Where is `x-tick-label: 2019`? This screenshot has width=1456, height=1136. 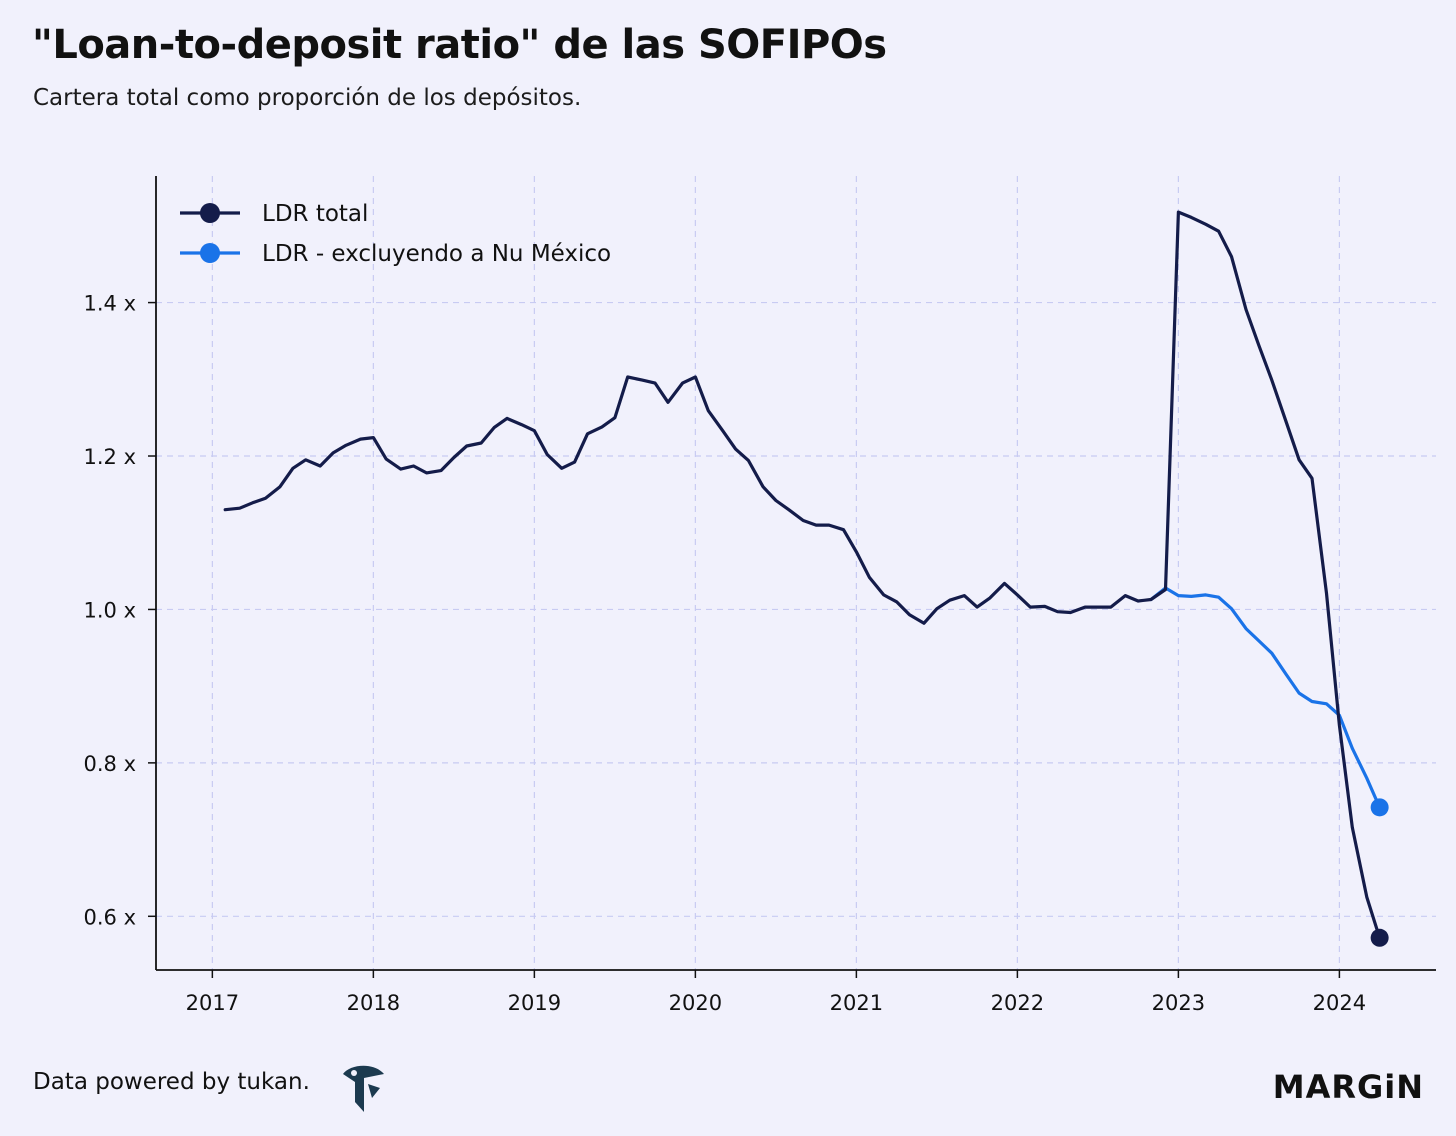 x-tick-label: 2019 is located at coordinates (534, 1003).